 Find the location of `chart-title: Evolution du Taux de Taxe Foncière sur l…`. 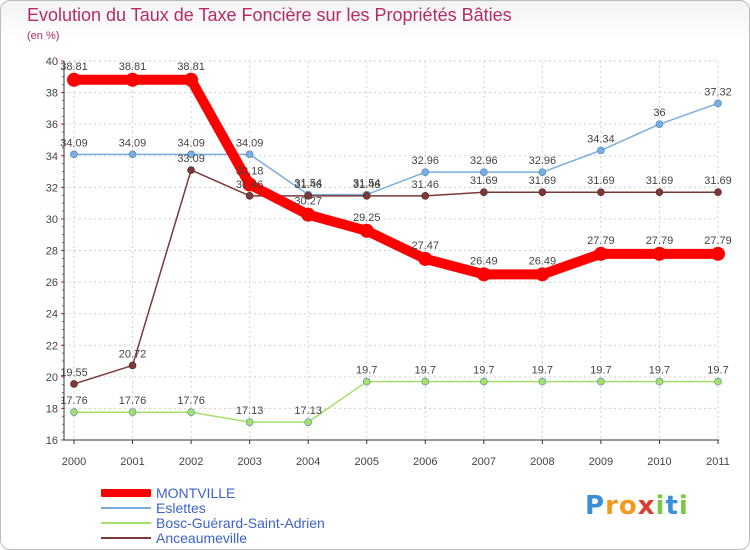

chart-title: Evolution du Taux de Taxe Foncière sur l… is located at coordinates (269, 15).